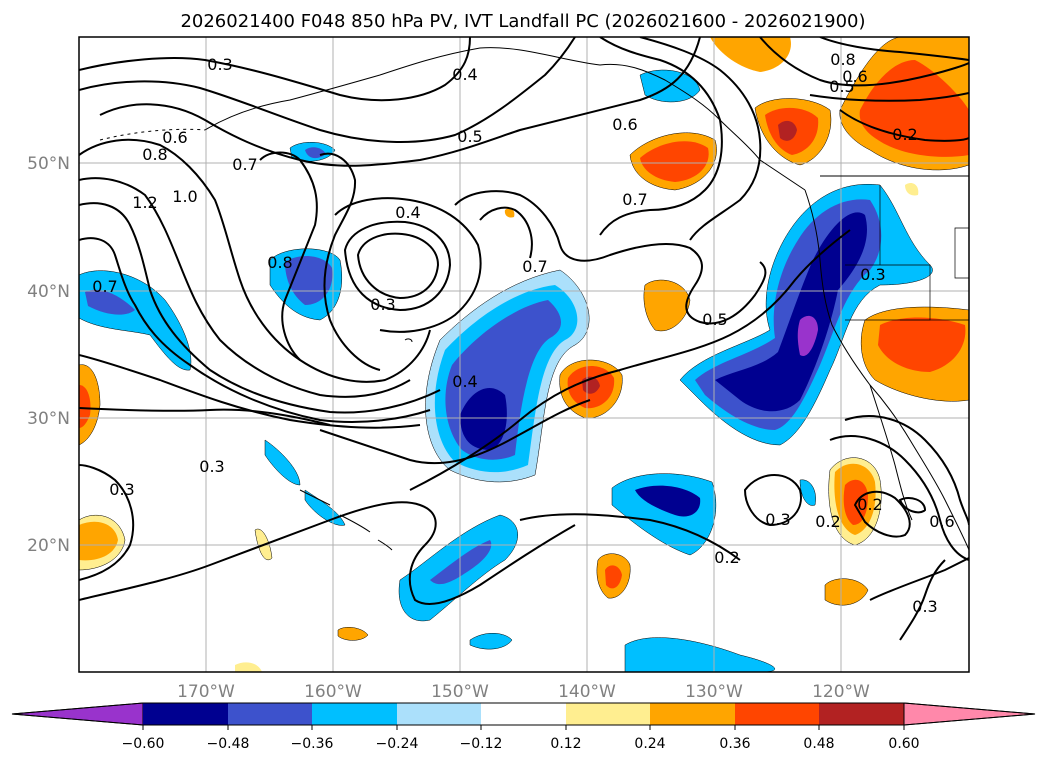  What do you see at coordinates (152, 134) in the screenshot?
I see `aleutian-islands` at bounding box center [152, 134].